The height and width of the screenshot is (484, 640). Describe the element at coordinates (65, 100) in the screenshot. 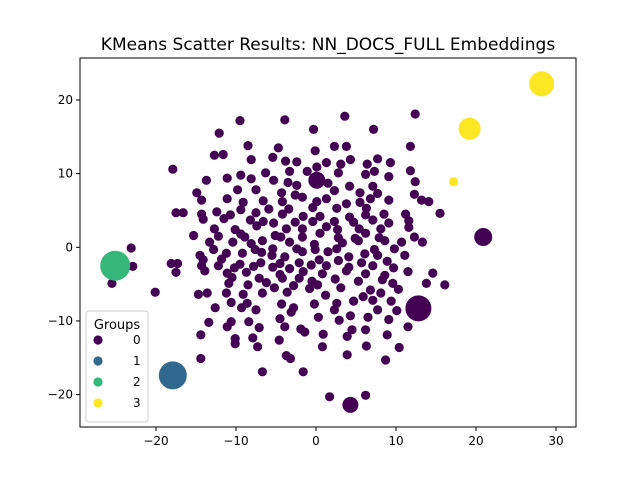

I see `y-tick-label: 20` at that location.